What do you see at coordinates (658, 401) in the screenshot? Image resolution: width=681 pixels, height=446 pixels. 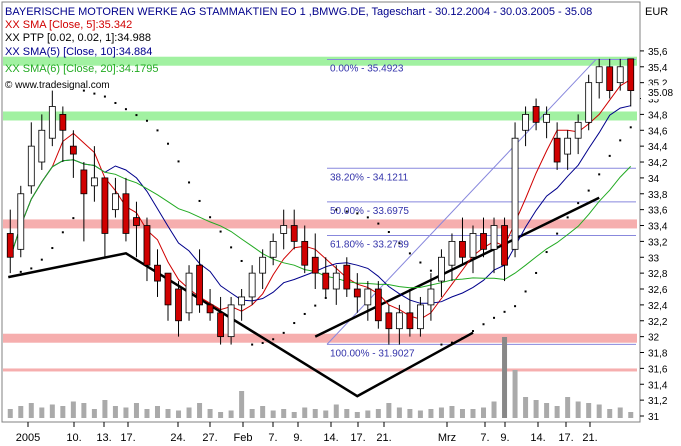 I see `y-tick-label: 31,2` at bounding box center [658, 401].